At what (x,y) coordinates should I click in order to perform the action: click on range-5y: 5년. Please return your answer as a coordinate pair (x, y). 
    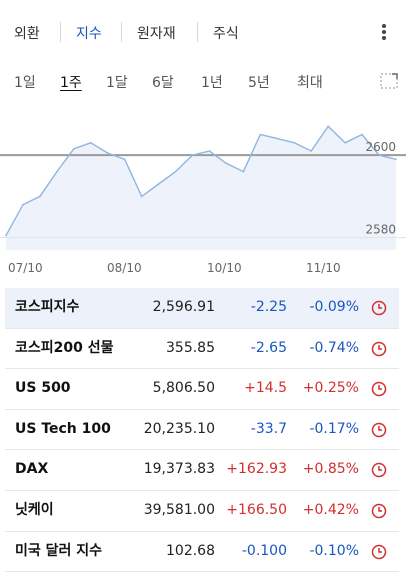
    Looking at the image, I should click on (259, 83).